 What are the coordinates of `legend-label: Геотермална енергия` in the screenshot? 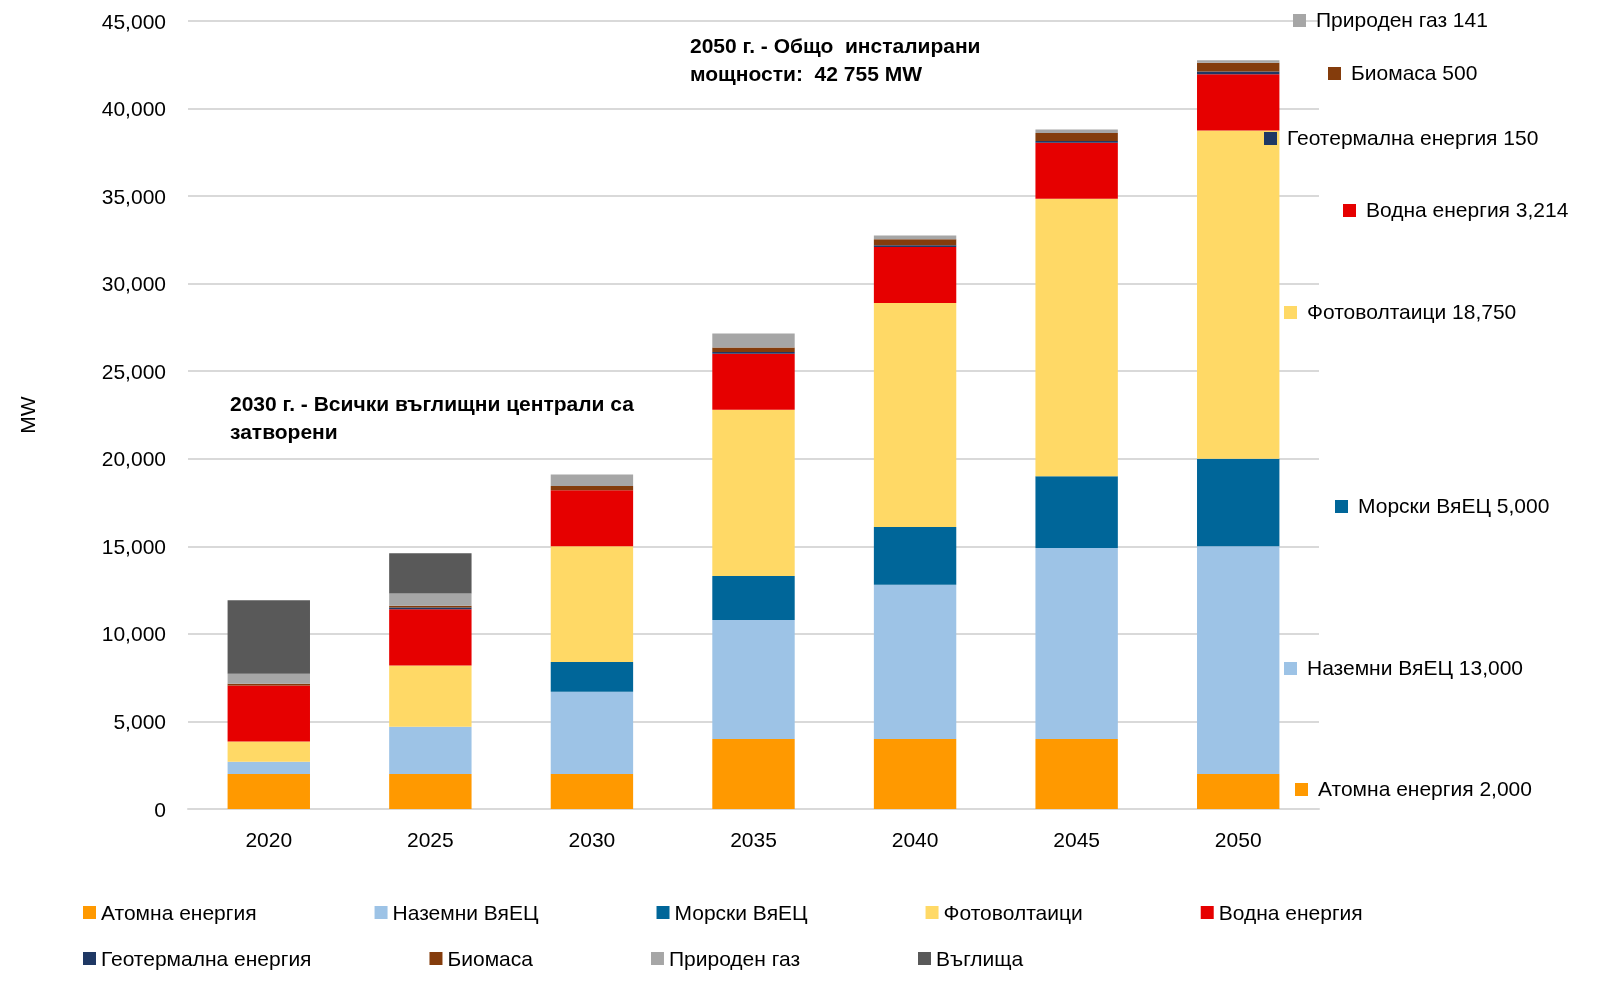 It's located at (206, 958).